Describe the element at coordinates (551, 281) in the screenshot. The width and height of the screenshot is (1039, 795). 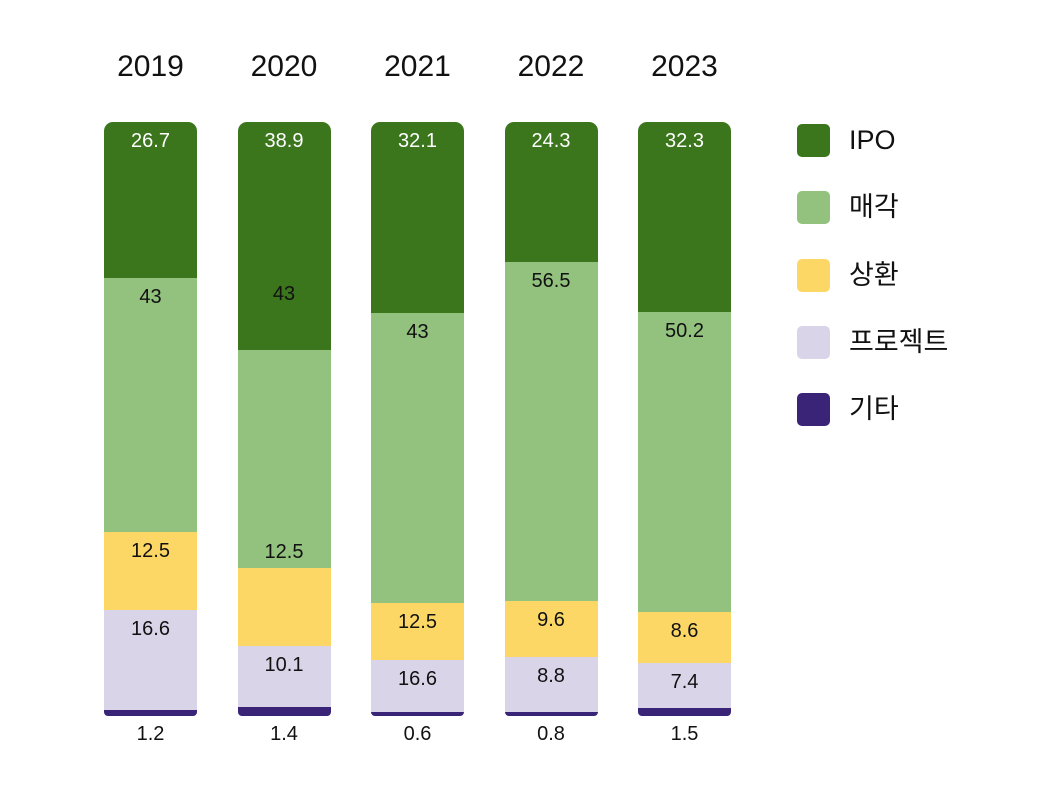
I see `value-label-2022-매각: 56.5` at that location.